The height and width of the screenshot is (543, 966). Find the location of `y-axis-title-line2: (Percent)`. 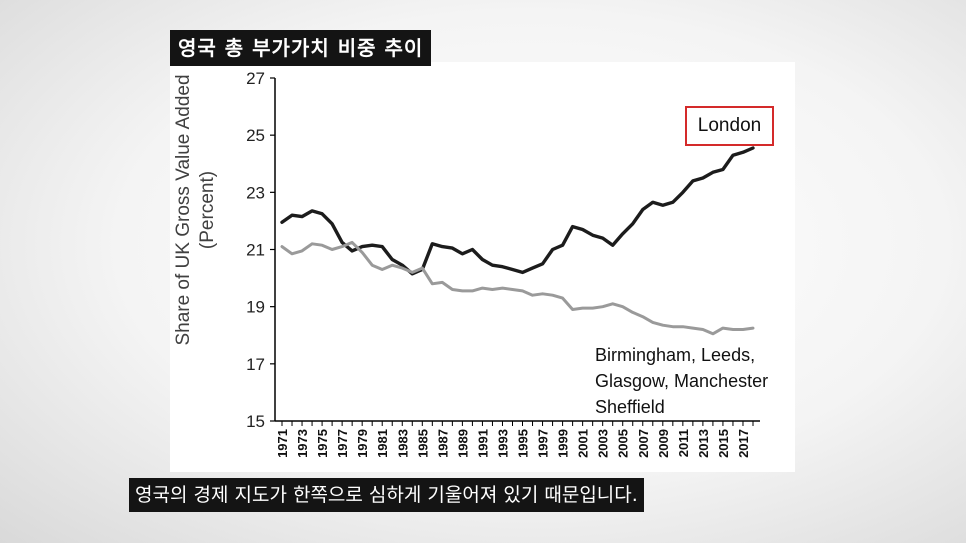

y-axis-title-line2: (Percent) is located at coordinates (207, 210).